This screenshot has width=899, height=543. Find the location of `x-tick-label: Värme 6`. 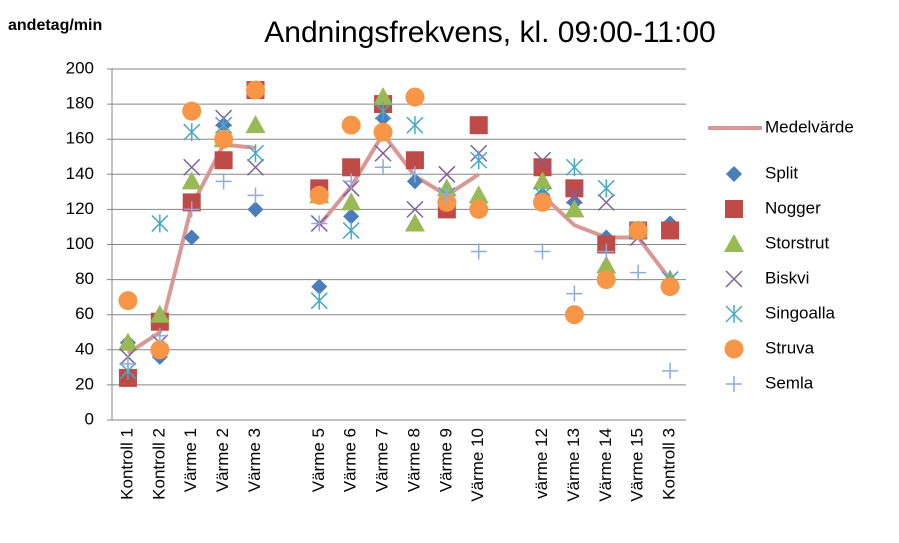

x-tick-label: Värme 6 is located at coordinates (350, 460).